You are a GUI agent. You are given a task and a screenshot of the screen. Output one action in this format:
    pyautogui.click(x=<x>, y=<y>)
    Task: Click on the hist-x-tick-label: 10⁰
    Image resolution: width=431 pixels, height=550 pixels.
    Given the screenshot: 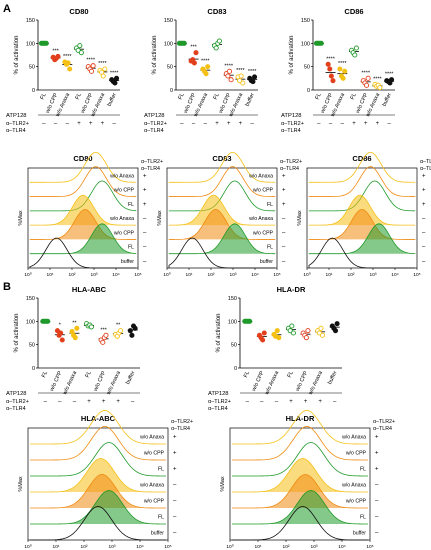 What is the action you would take?
    pyautogui.click(x=306, y=275)
    